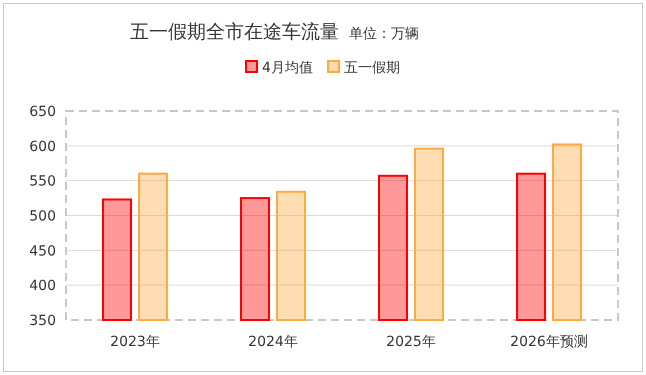 The width and height of the screenshot is (646, 375). I want to click on chart-title: 五一假期全市在途车流量, so click(234, 32).